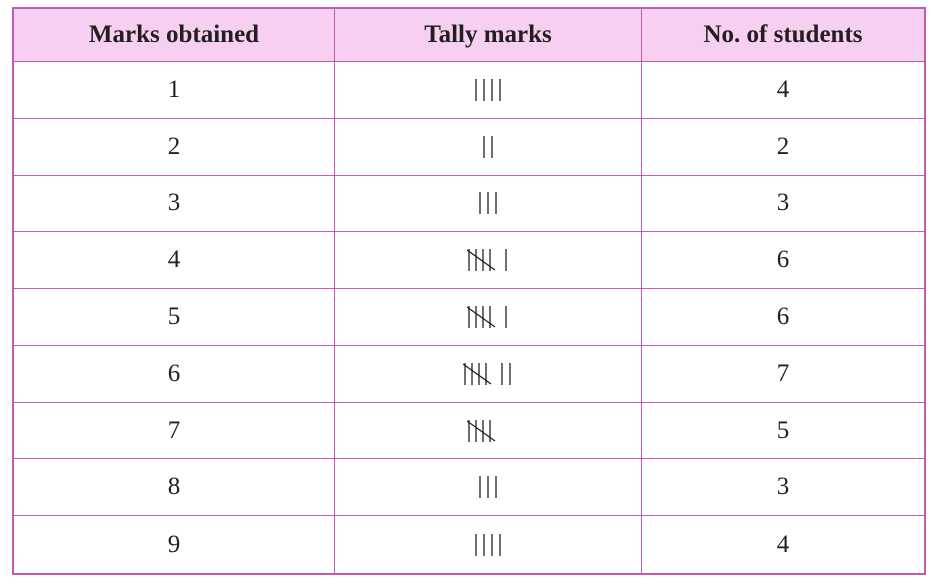  What do you see at coordinates (174, 317) in the screenshot?
I see `marks-cell: 5` at bounding box center [174, 317].